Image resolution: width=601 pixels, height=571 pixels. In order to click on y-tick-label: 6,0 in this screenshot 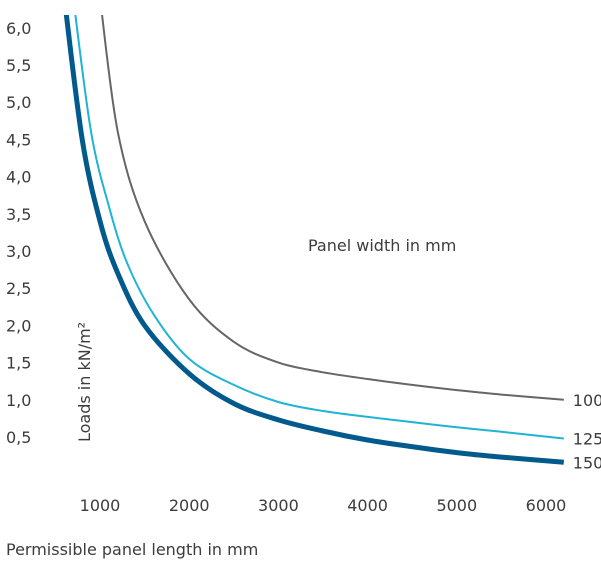, I will do `click(18, 28)`.